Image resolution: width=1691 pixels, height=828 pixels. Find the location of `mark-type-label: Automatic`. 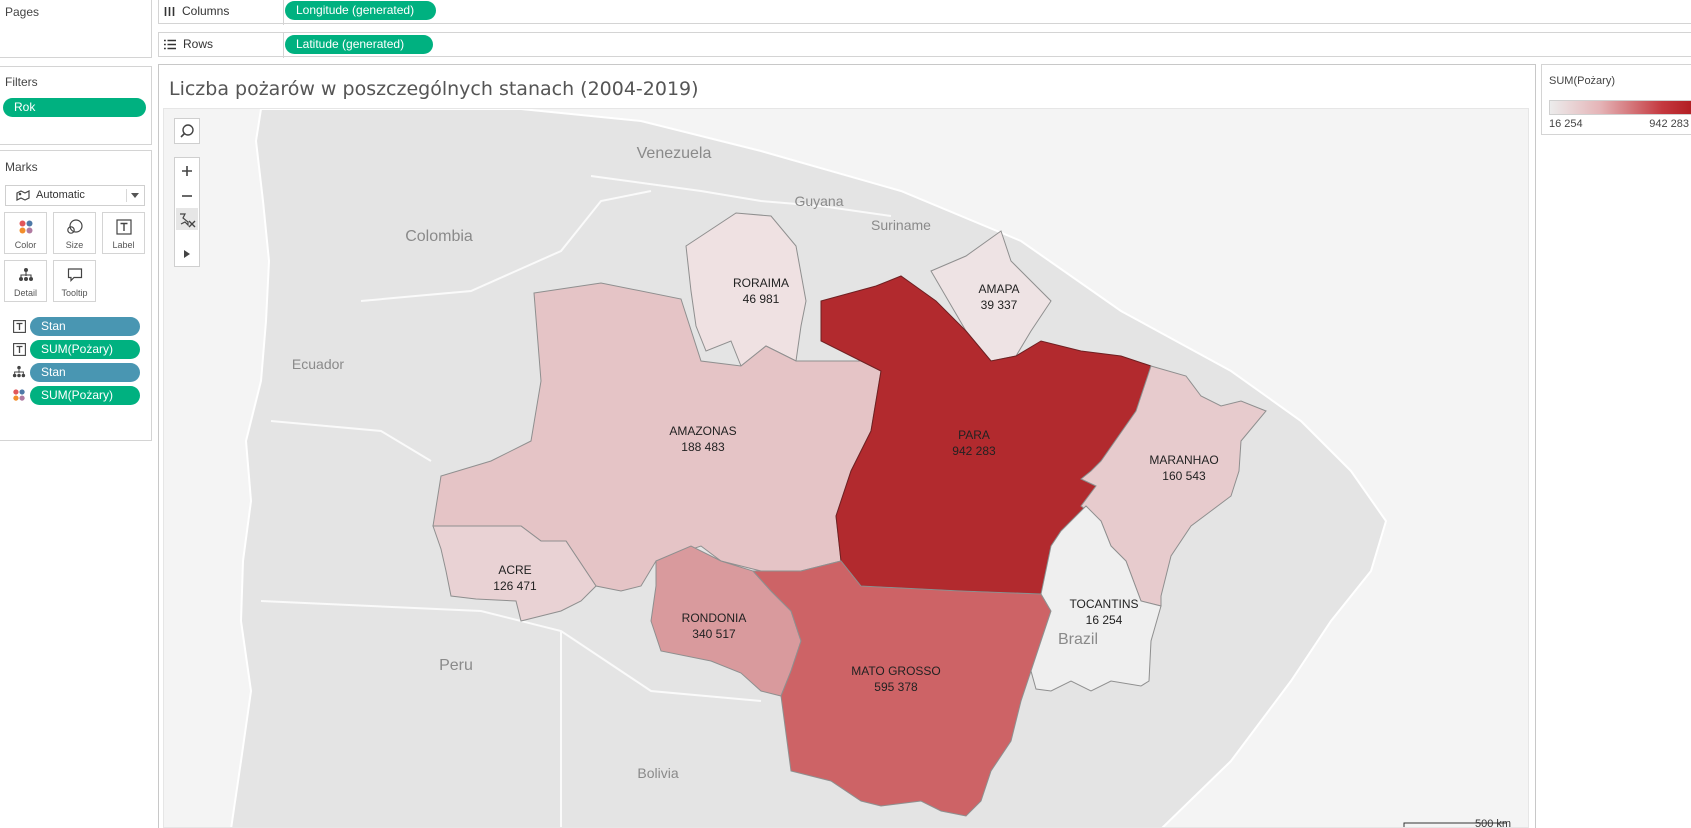

mark-type-label: Automatic is located at coordinates (60, 195).